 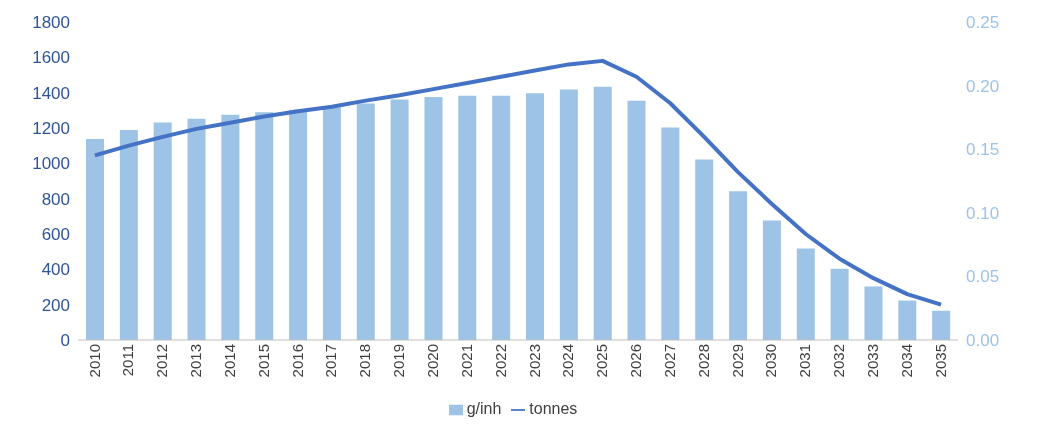 I want to click on x-tick-label: 2015, so click(x=263, y=361).